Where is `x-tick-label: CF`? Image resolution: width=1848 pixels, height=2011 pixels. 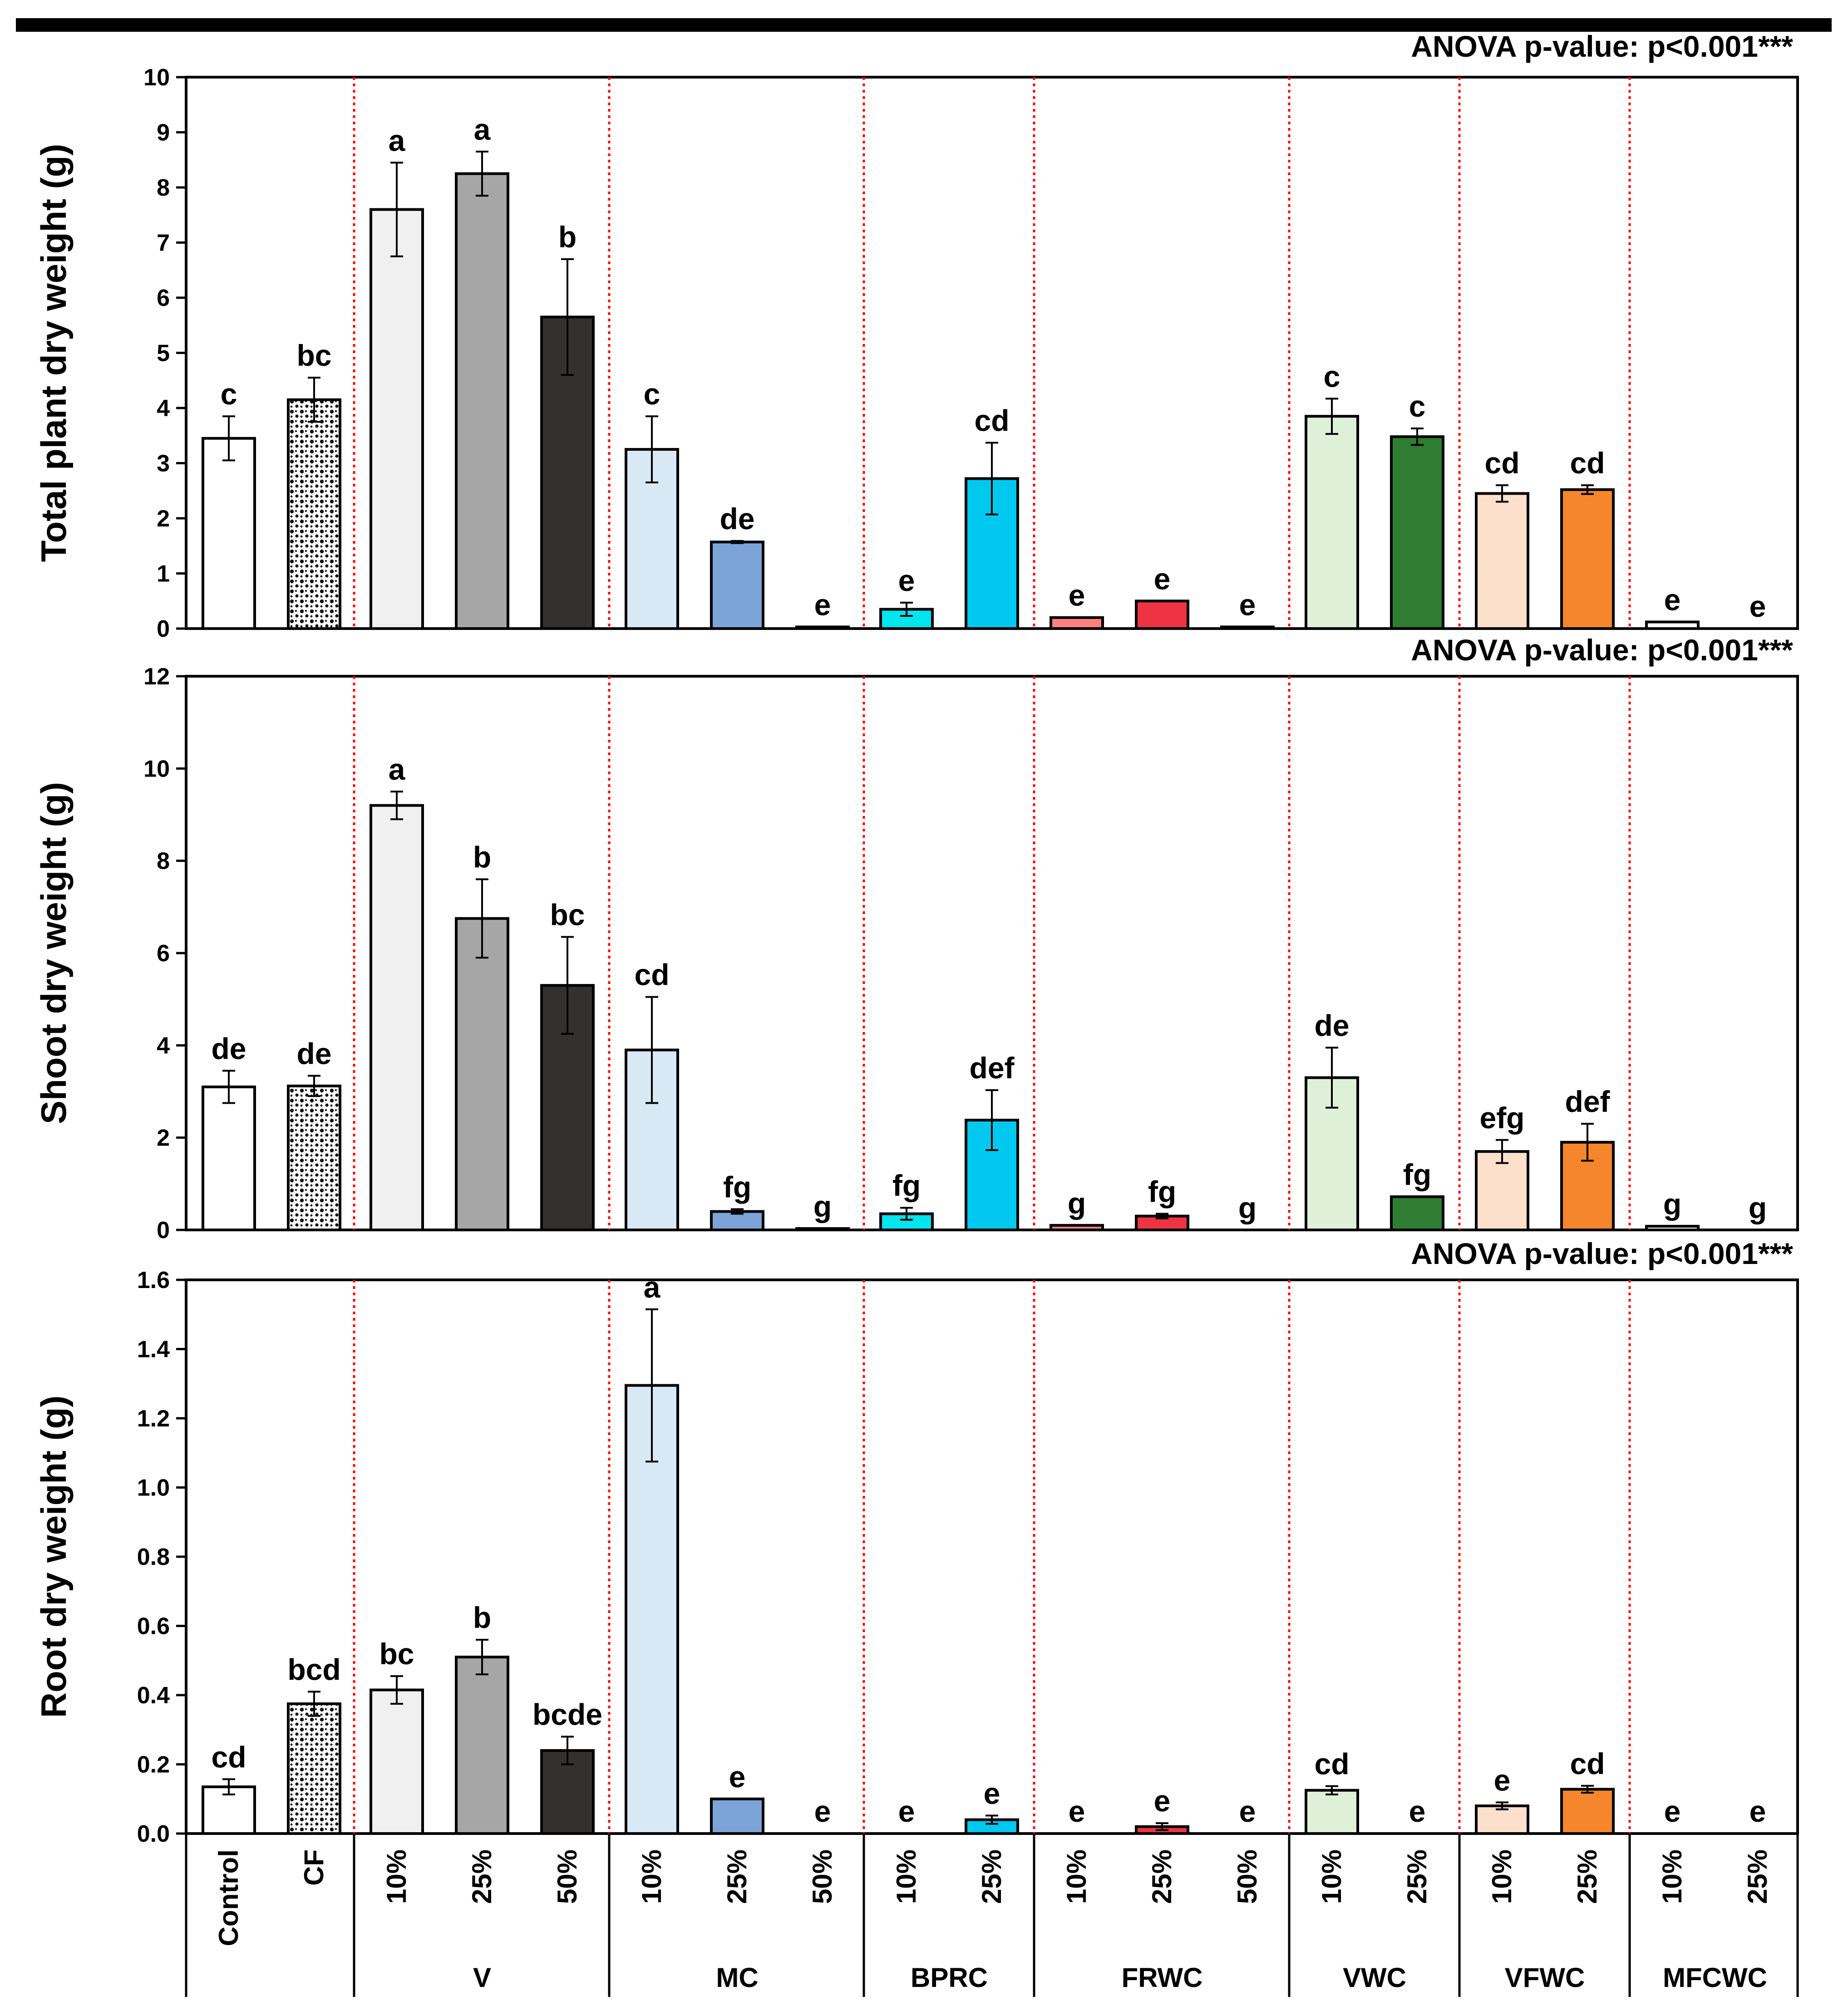
x-tick-label: CF is located at coordinates (314, 1867).